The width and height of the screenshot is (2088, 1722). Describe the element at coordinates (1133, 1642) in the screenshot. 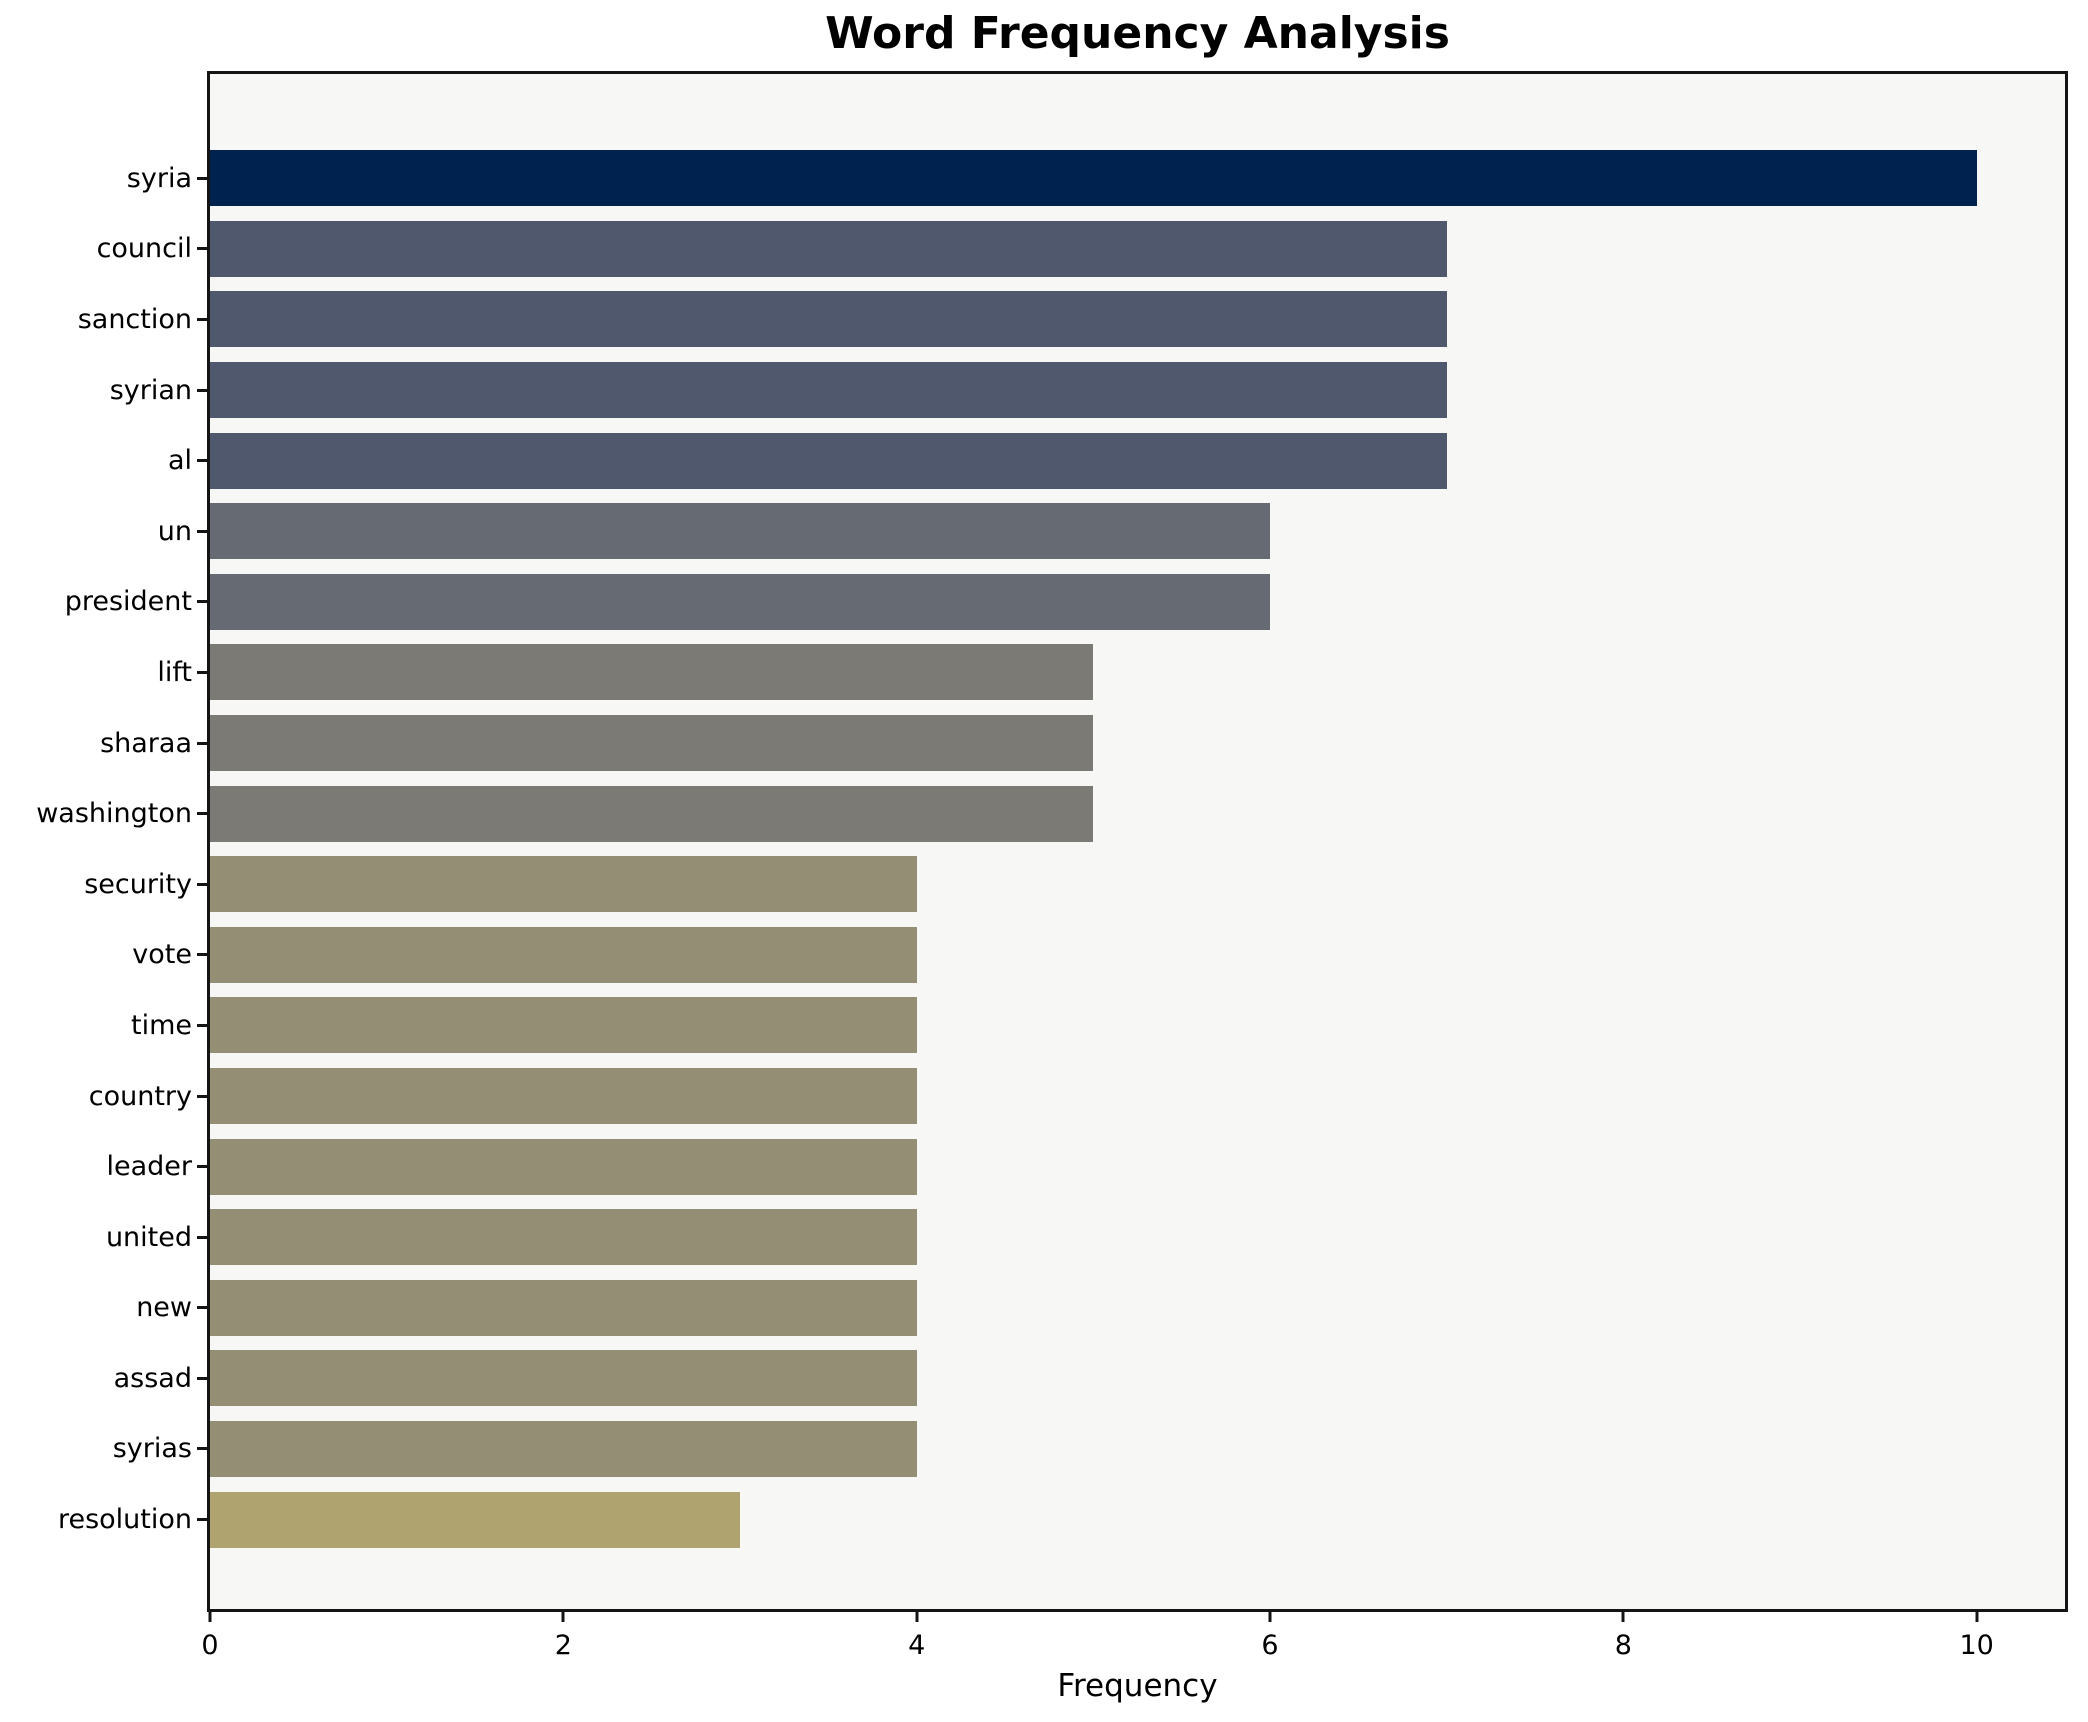

I see `x-axis: 0 2 4 6 8 10` at that location.